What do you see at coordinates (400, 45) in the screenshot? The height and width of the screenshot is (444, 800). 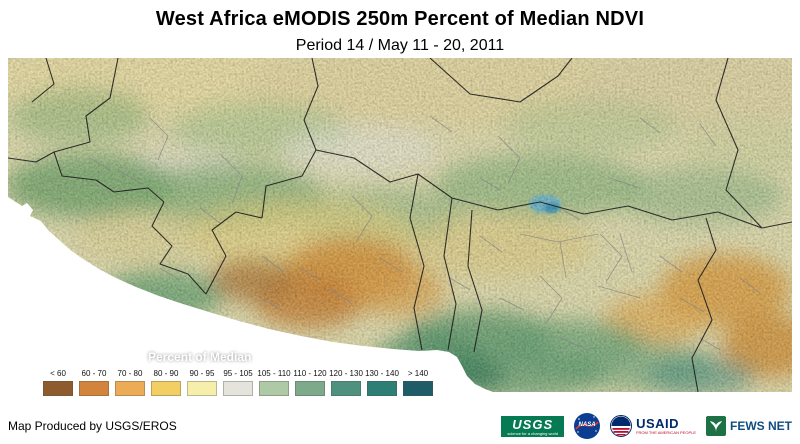 I see `page-subtitle: Period 14 / May 11 - 20, 2011` at bounding box center [400, 45].